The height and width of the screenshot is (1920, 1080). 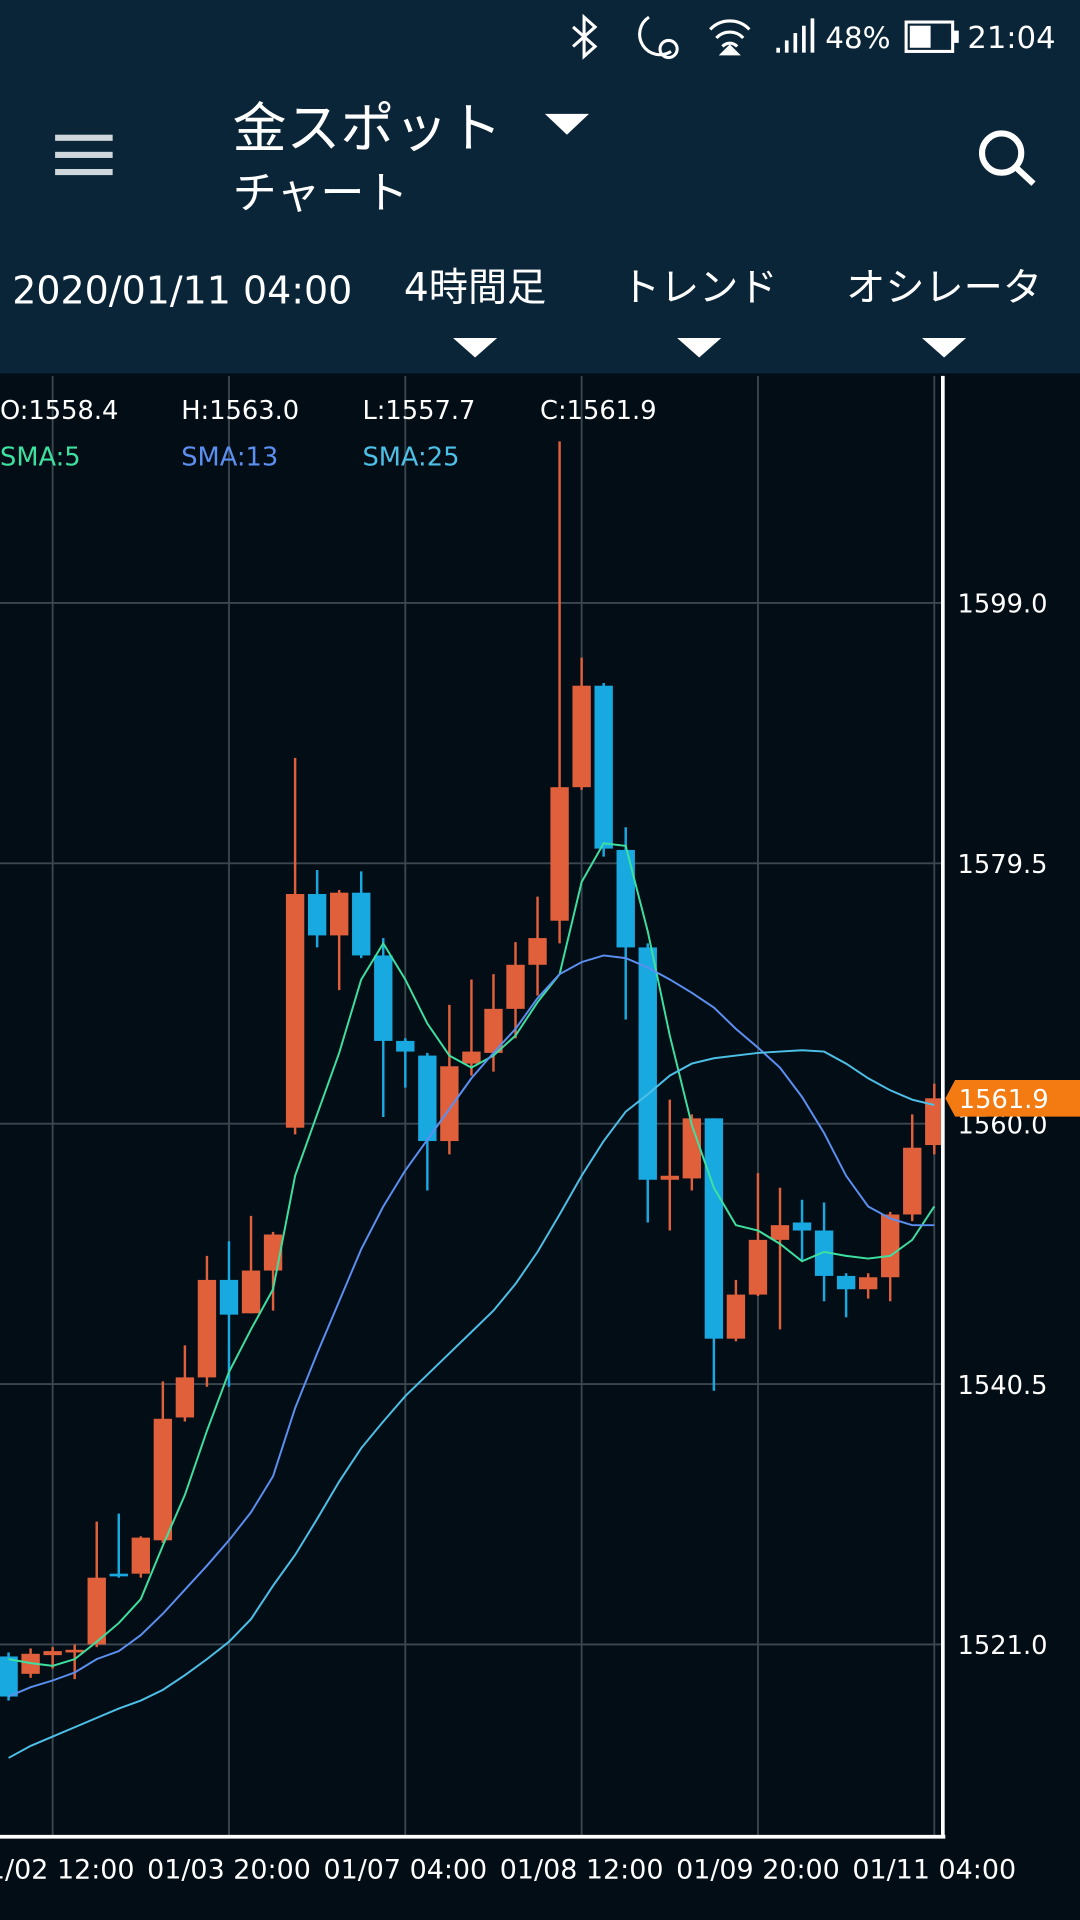 What do you see at coordinates (668, 49) in the screenshot?
I see `alarm-icon` at bounding box center [668, 49].